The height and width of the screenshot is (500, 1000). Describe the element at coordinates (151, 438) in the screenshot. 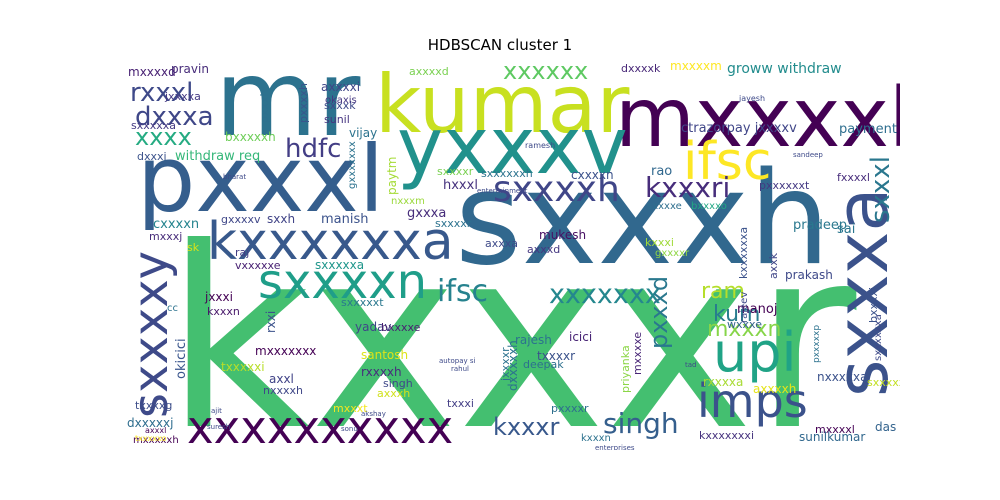

I see `cloud-word: txxxxxo` at that location.